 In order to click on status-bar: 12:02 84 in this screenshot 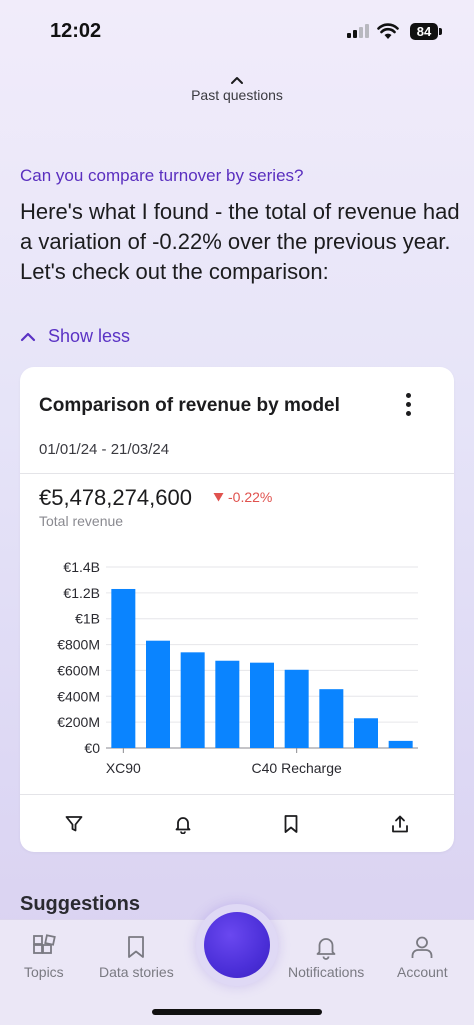, I will do `click(237, 31)`.